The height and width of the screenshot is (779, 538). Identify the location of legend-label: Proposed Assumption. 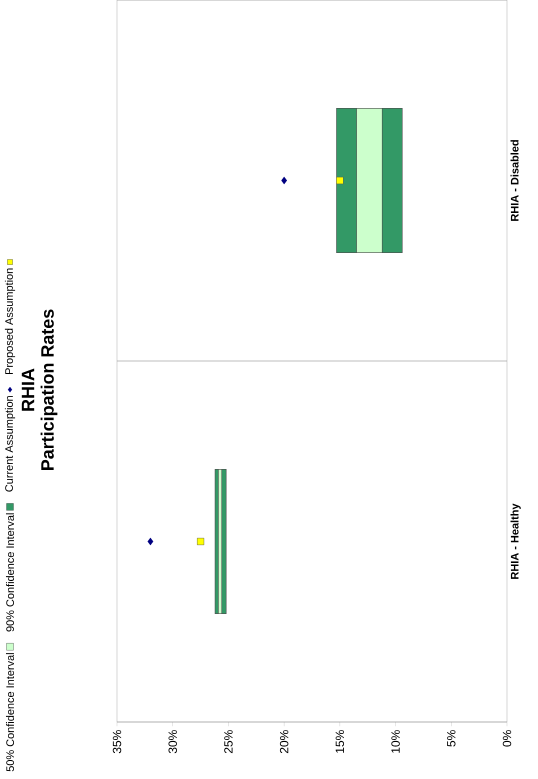
(10, 321).